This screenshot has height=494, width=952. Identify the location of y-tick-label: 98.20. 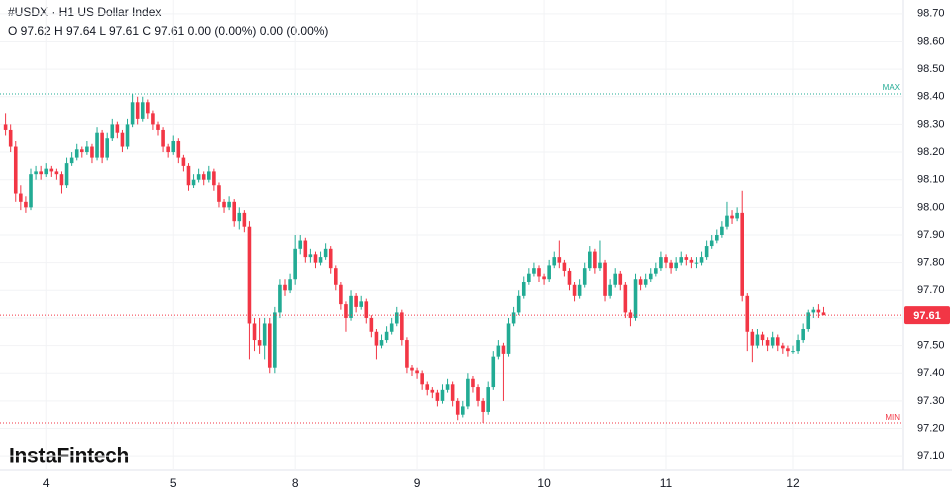
(931, 152).